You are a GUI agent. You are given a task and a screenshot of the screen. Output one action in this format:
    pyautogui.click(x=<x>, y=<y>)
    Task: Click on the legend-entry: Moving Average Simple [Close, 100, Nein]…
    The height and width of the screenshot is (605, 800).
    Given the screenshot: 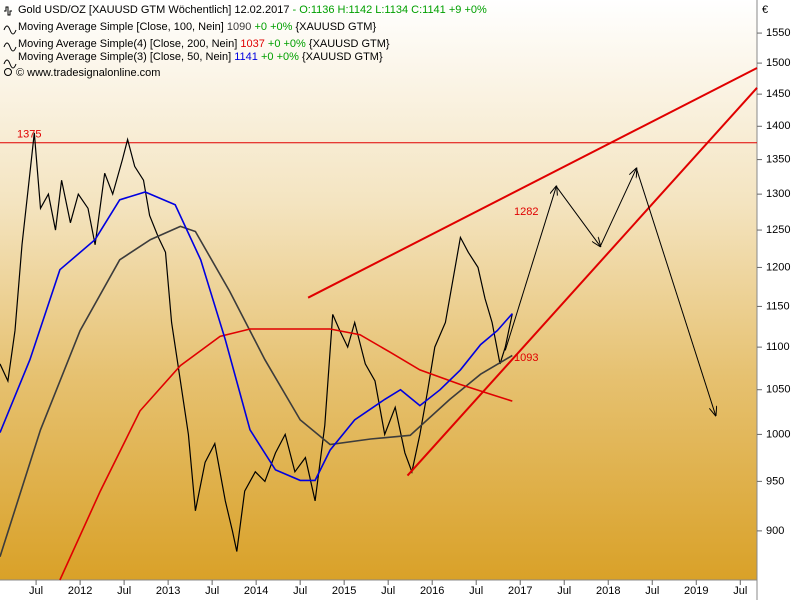 What is the action you would take?
    pyautogui.click(x=197, y=27)
    